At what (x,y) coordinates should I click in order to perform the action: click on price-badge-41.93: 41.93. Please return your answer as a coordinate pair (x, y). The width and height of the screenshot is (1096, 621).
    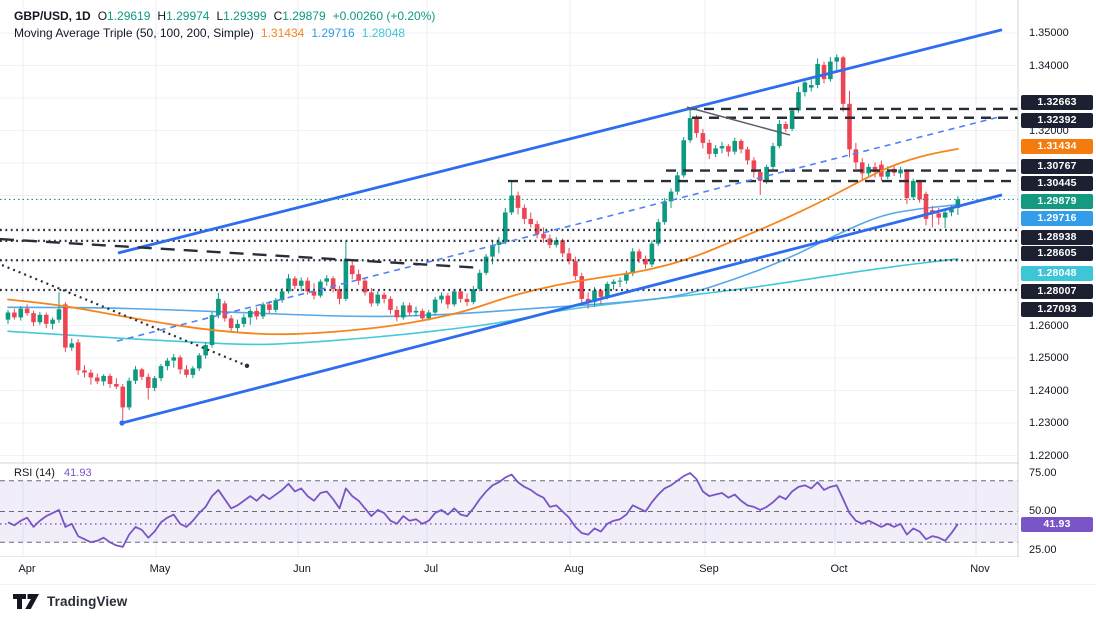
    Looking at the image, I should click on (1057, 524).